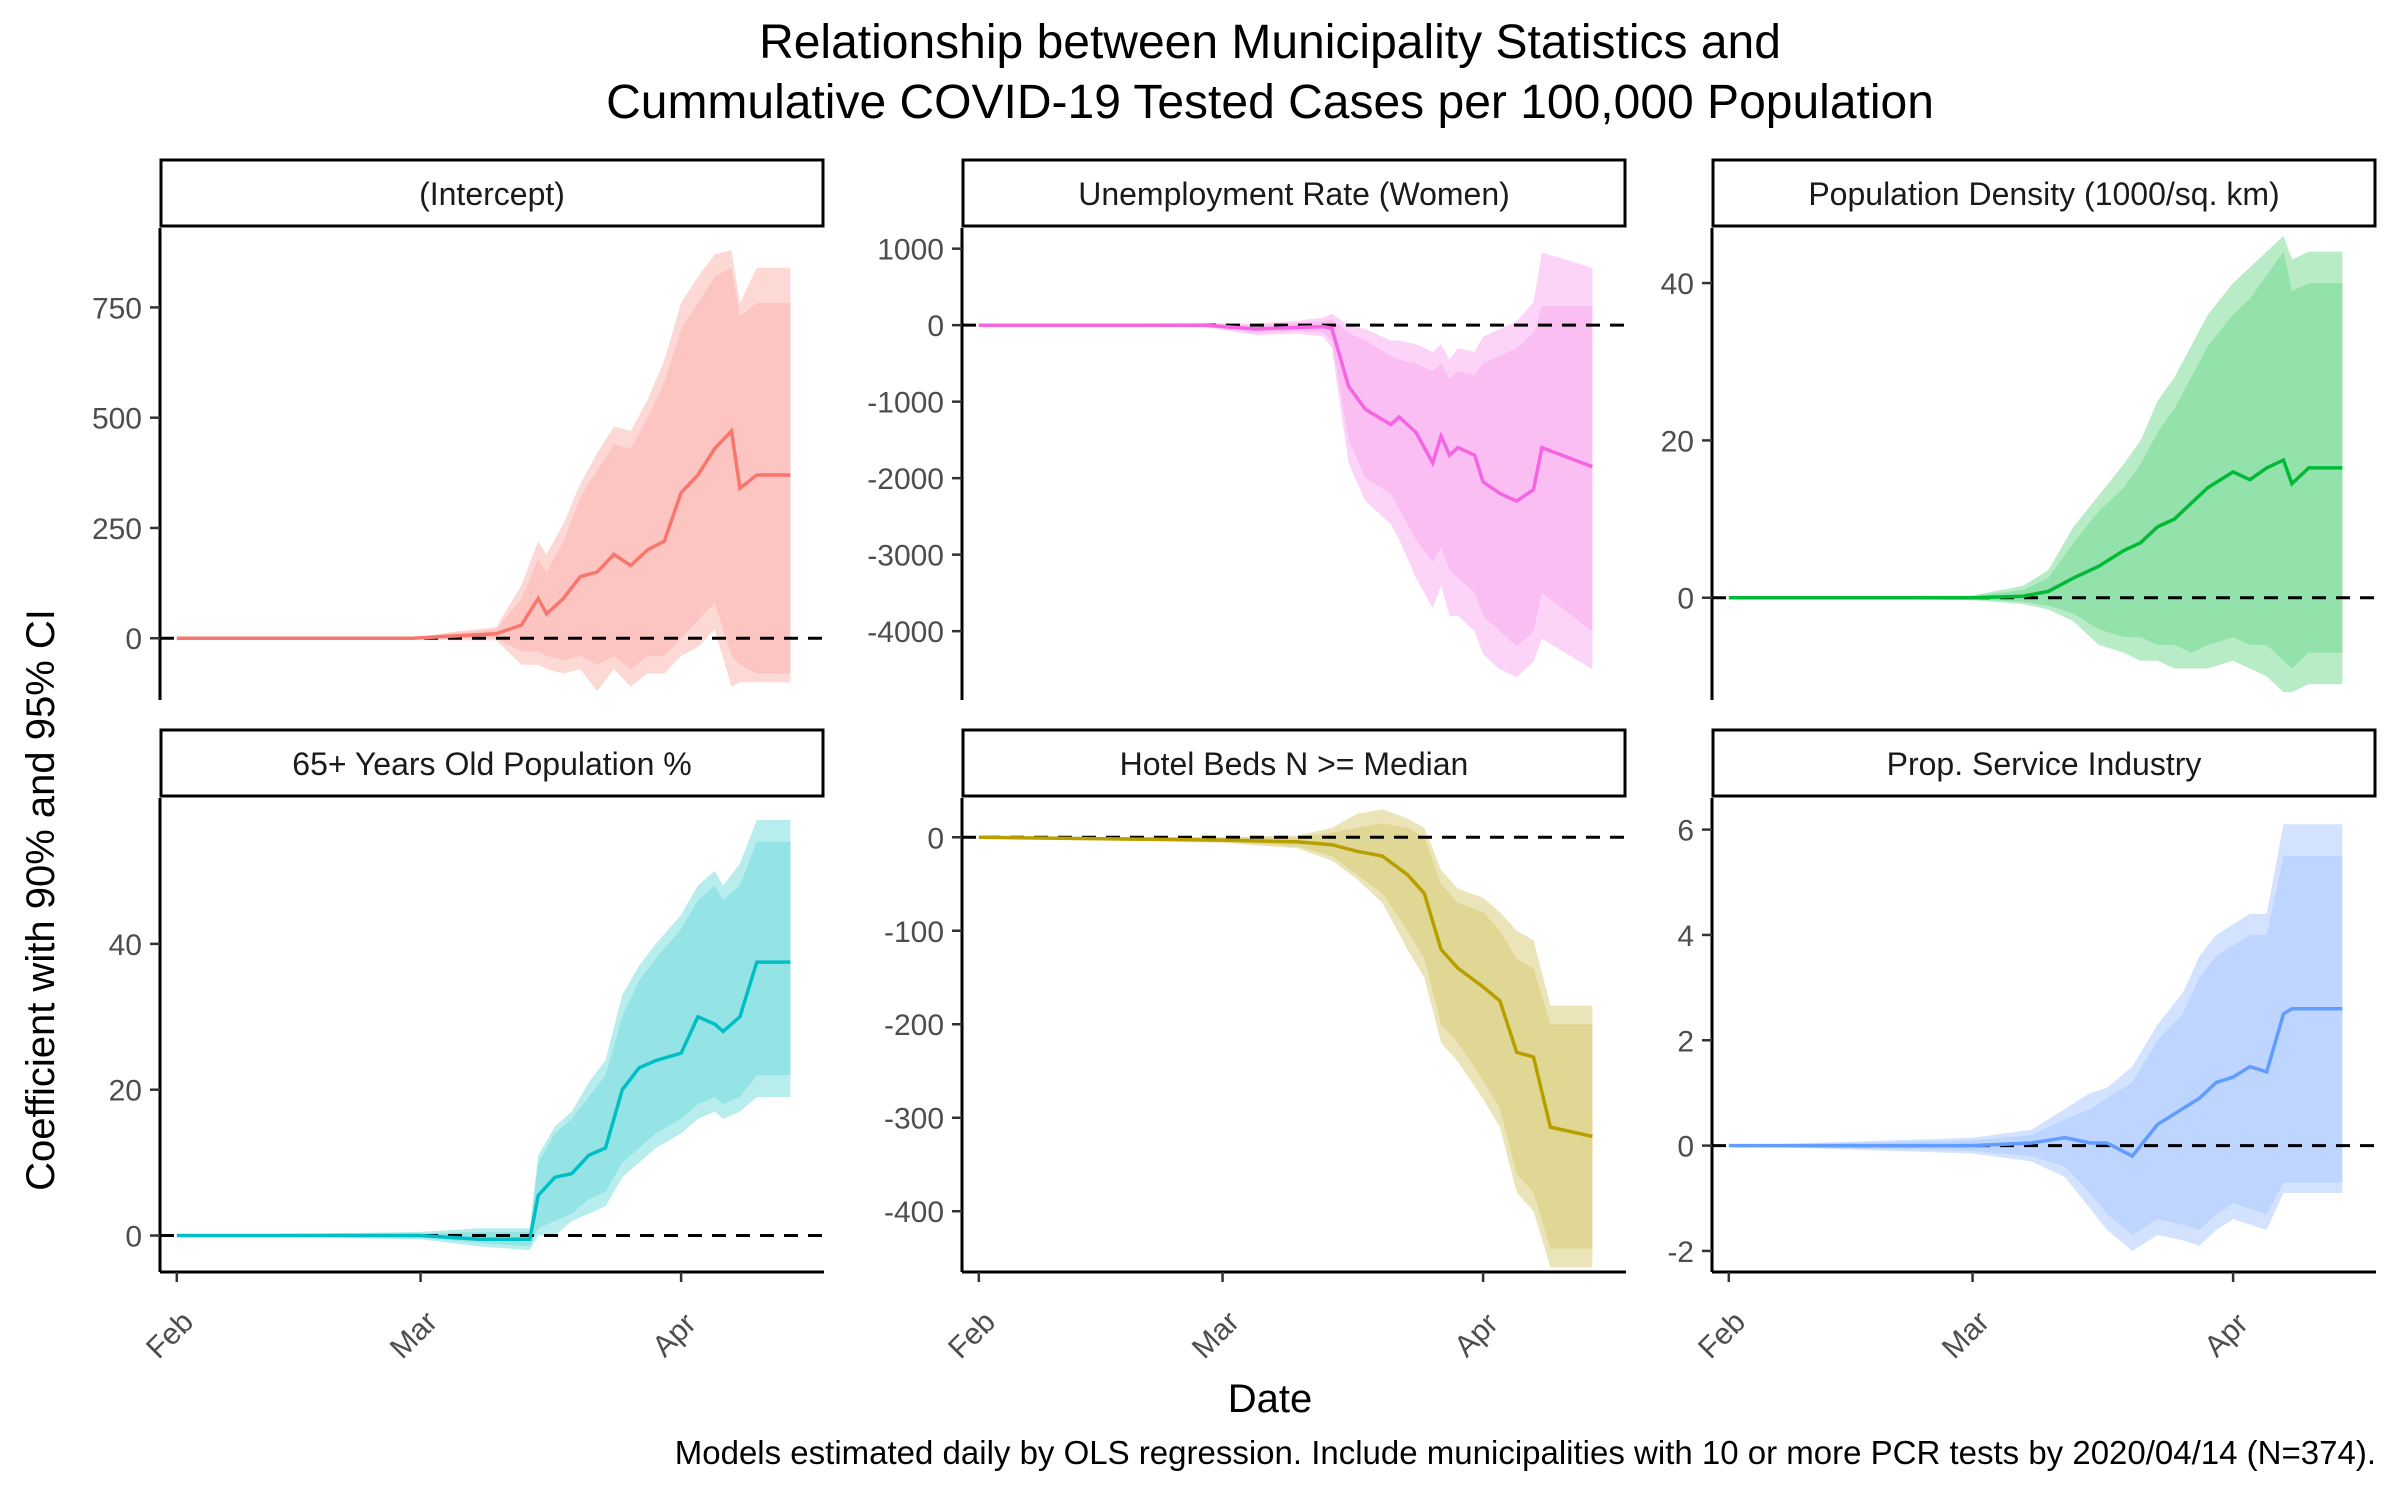 The width and height of the screenshot is (2400, 1500). I want to click on facet-strip-label: Prop. Service Industry, so click(2044, 764).